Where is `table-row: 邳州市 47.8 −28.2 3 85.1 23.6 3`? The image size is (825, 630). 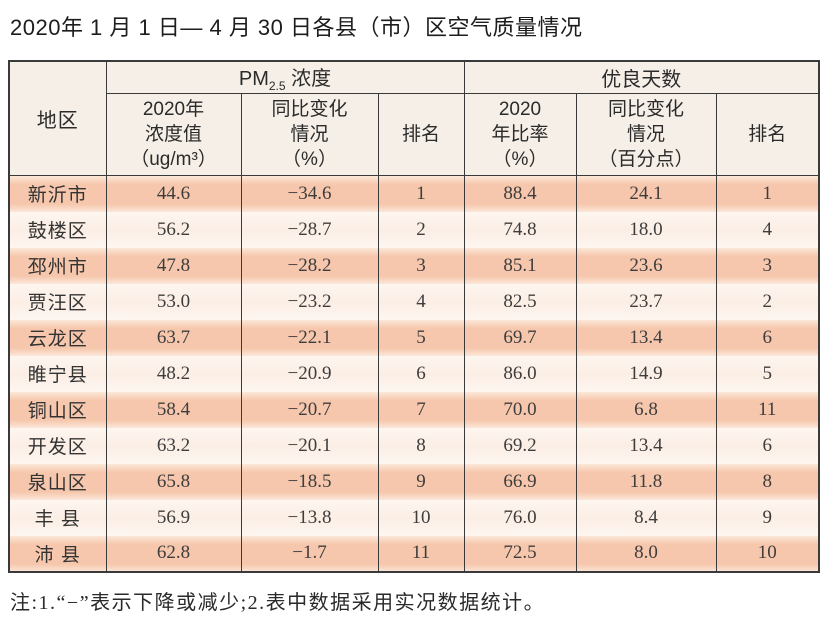
table-row: 邳州市 47.8 −28.2 3 85.1 23.6 3 is located at coordinates (414, 265).